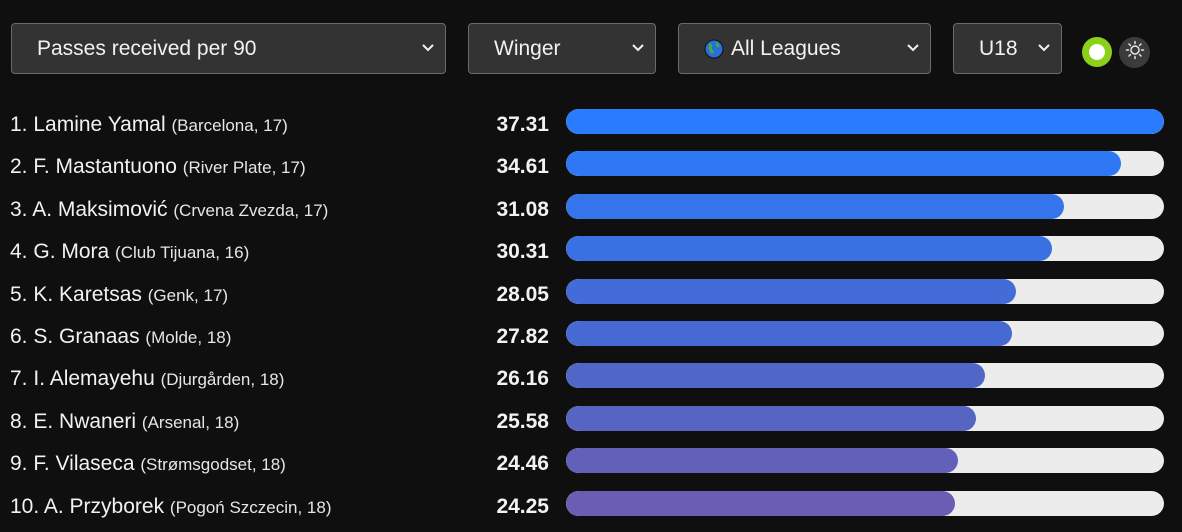 This screenshot has height=532, width=1182. I want to click on status-toggle, so click(1097, 52).